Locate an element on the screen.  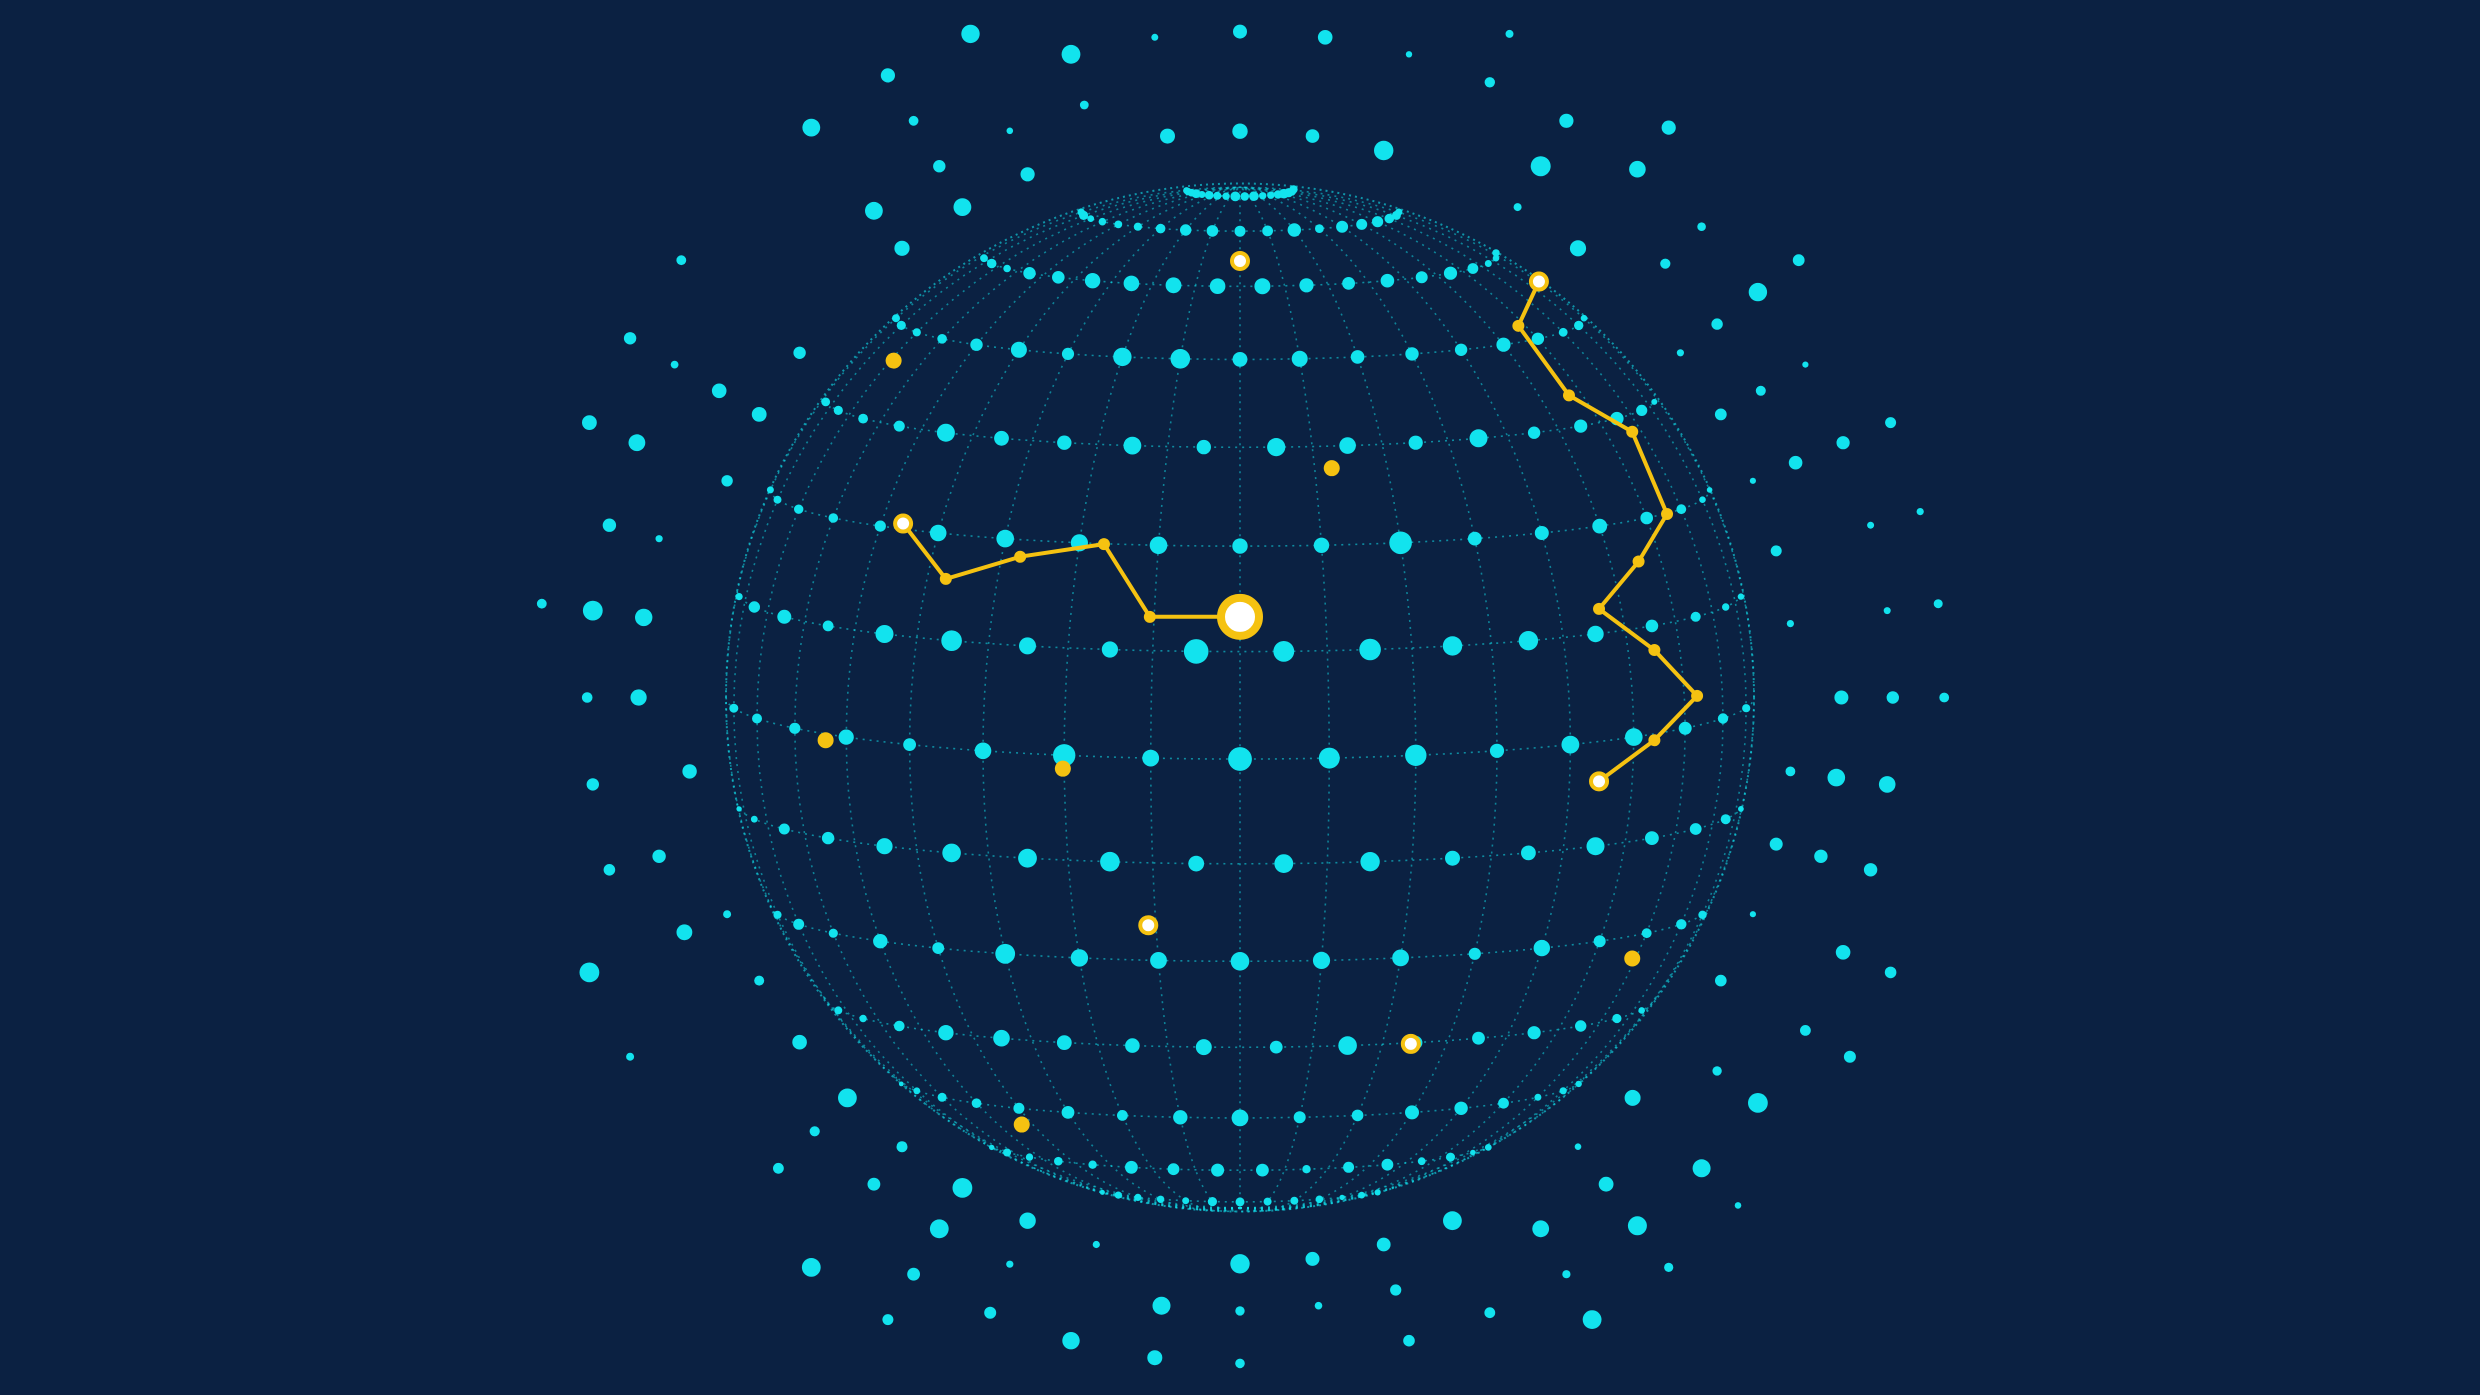
star-endpoint is located at coordinates (1599, 781).